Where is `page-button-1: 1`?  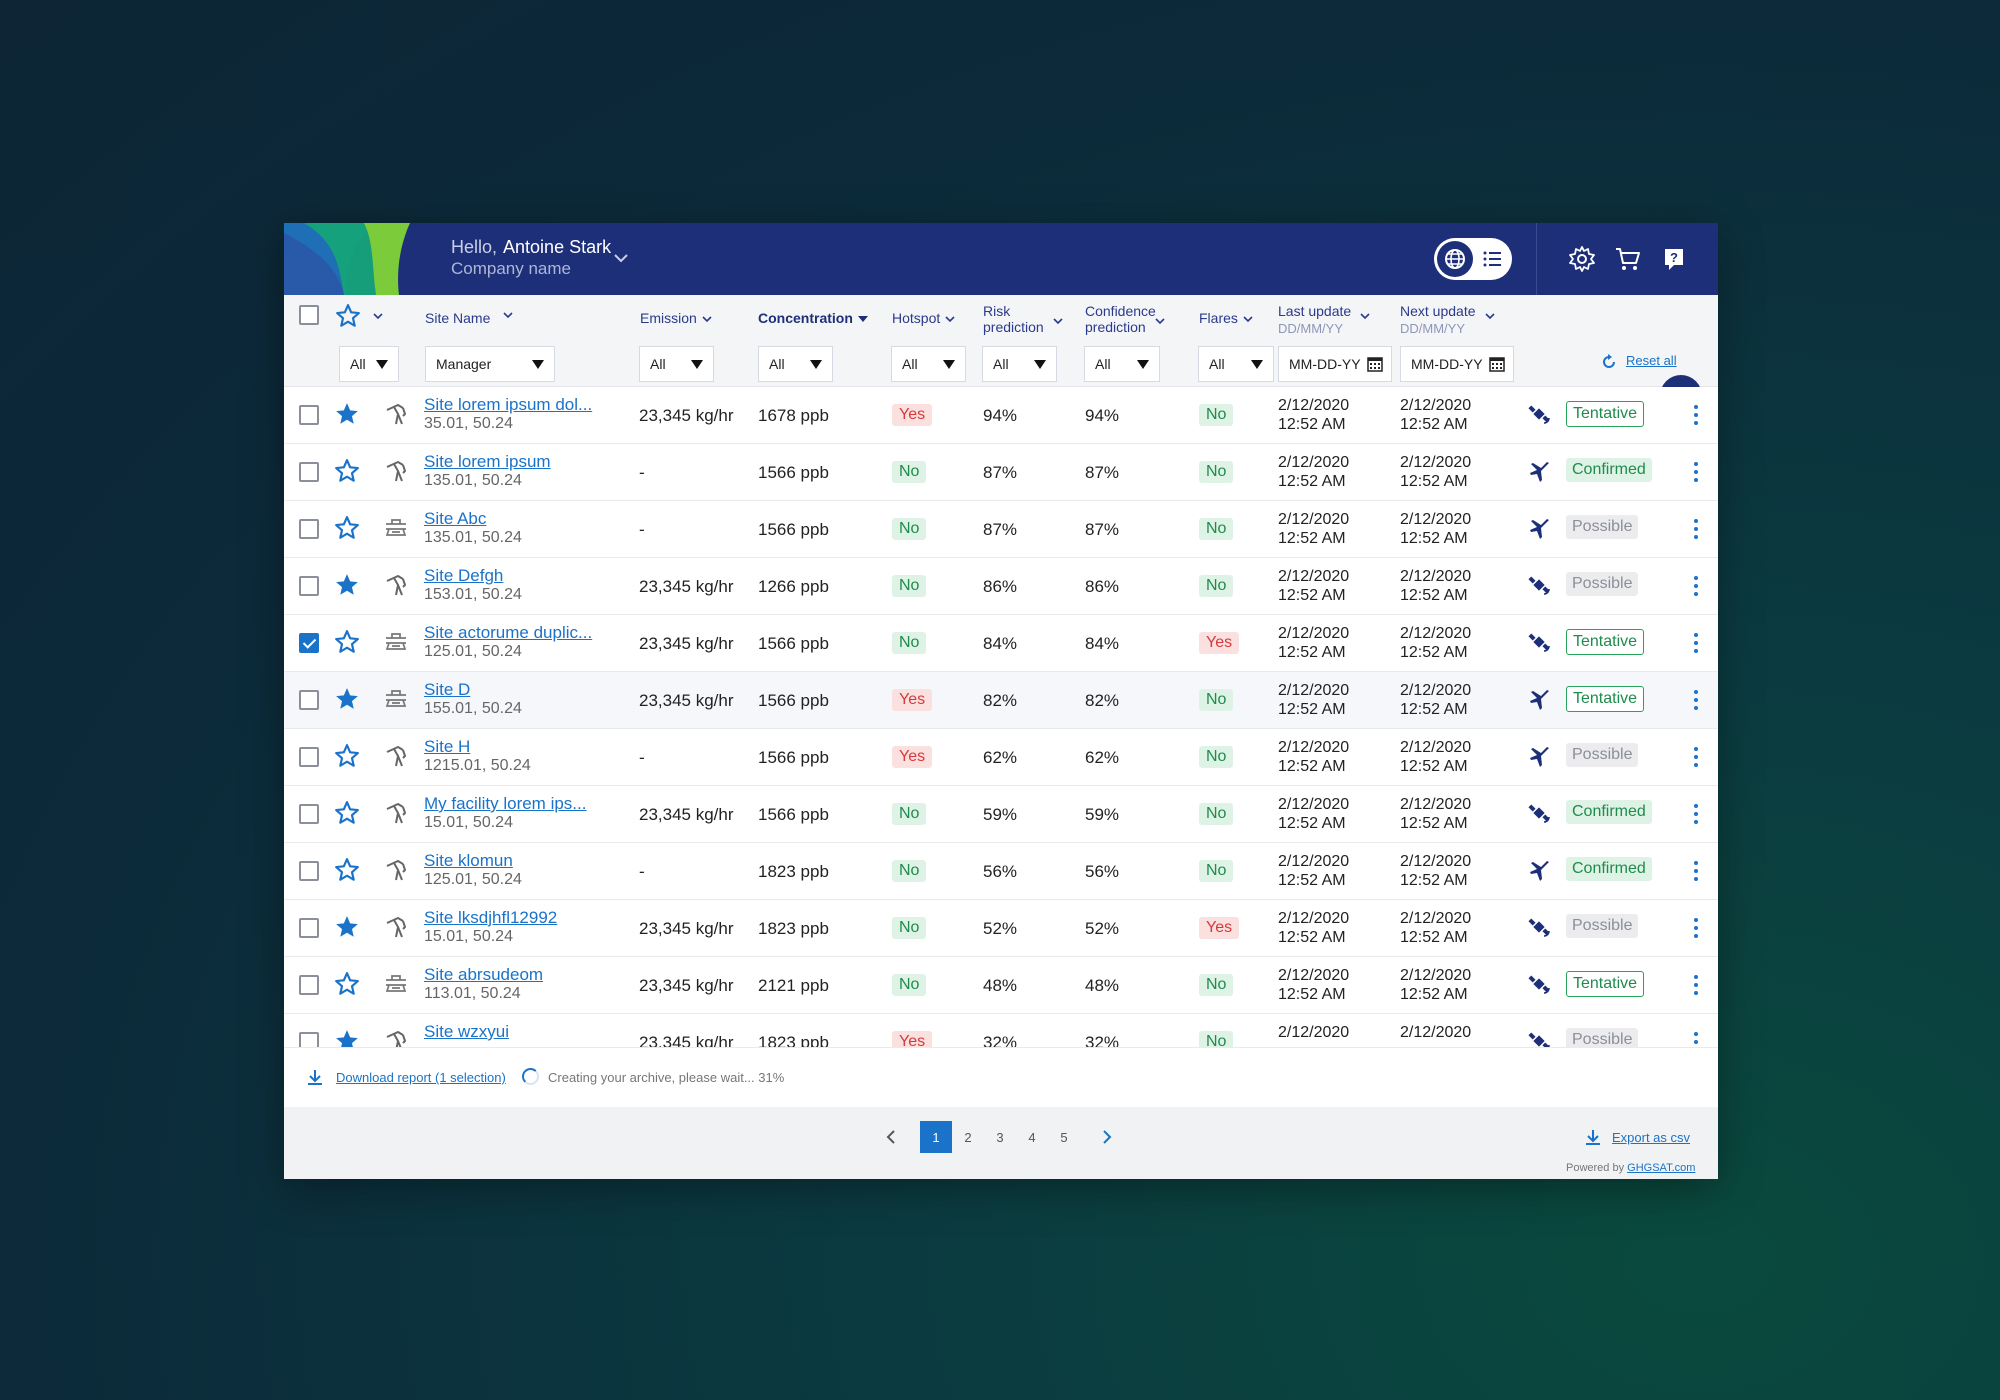 page-button-1: 1 is located at coordinates (936, 1137).